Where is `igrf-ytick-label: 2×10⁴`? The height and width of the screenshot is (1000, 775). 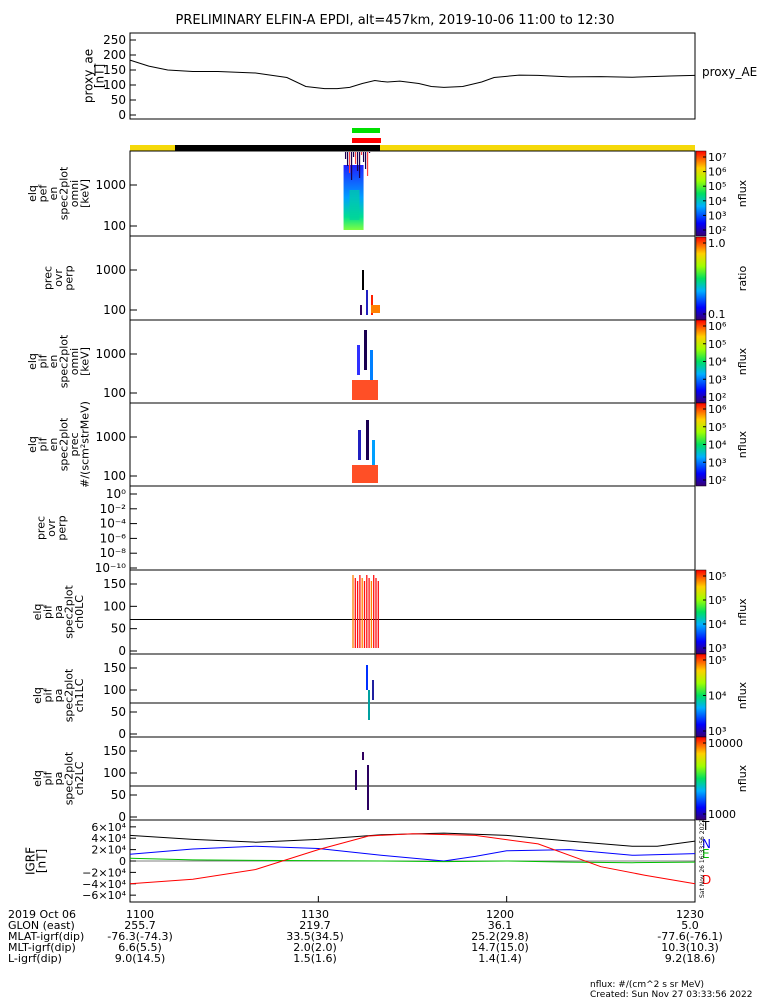 igrf-ytick-label: 2×10⁴ is located at coordinates (108, 850).